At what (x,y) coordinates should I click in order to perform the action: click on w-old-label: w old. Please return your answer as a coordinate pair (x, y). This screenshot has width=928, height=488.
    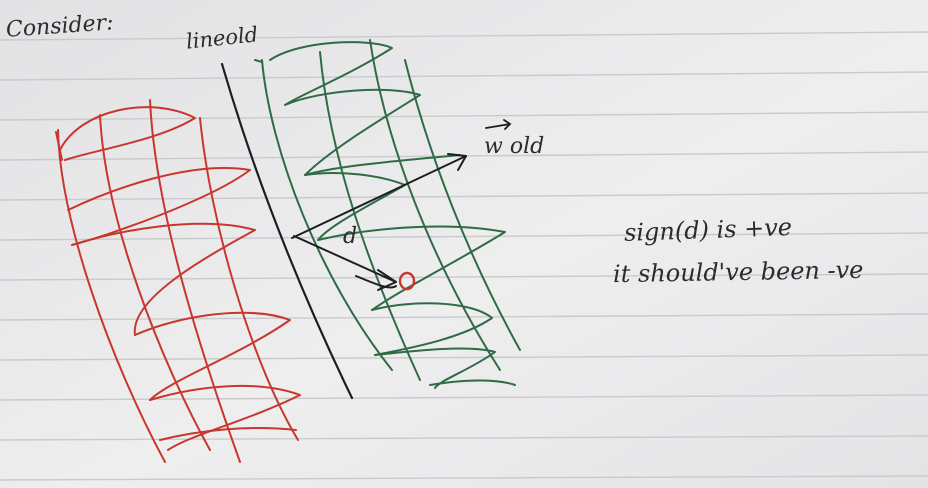
    Looking at the image, I should click on (514, 146).